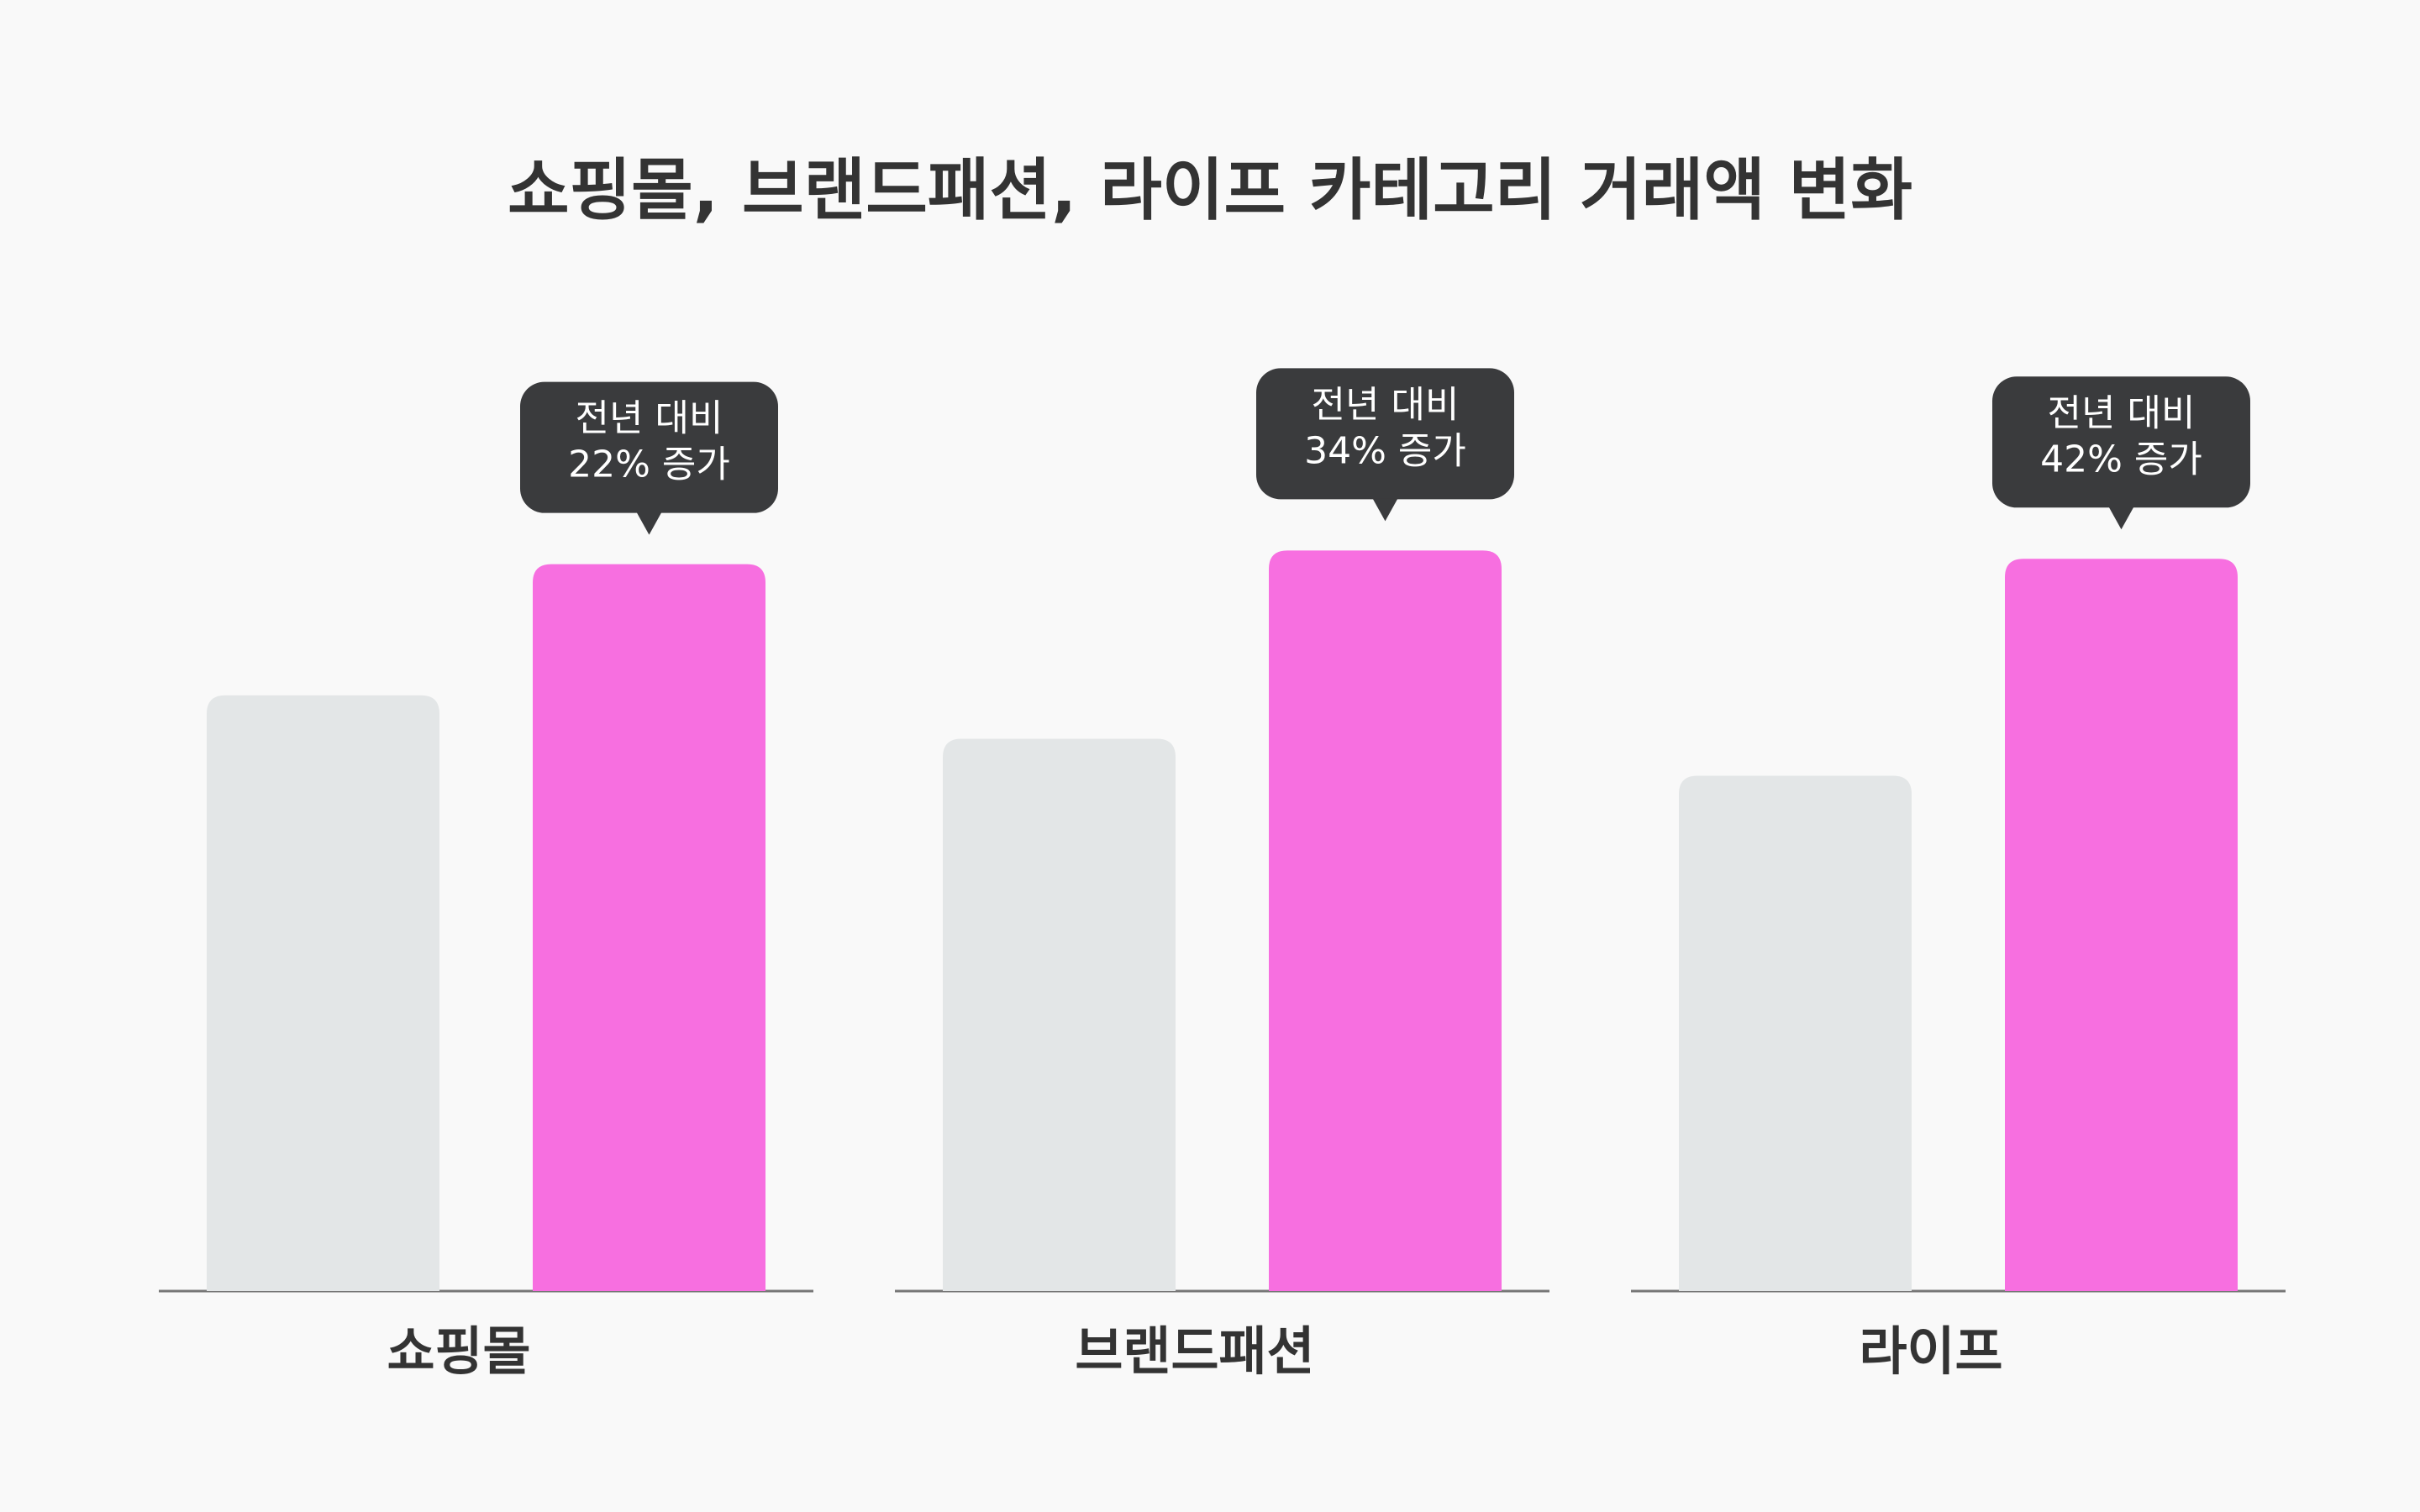 This screenshot has height=1512, width=2420. What do you see at coordinates (1385, 450) in the screenshot?
I see `callout-text: 34% 증가` at bounding box center [1385, 450].